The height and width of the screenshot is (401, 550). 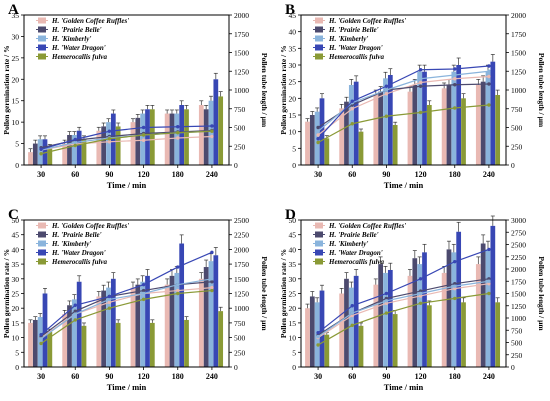 What do you see at coordinates (283, 293) in the screenshot?
I see `y-axis-label: Pollen germination rate / %` at bounding box center [283, 293].